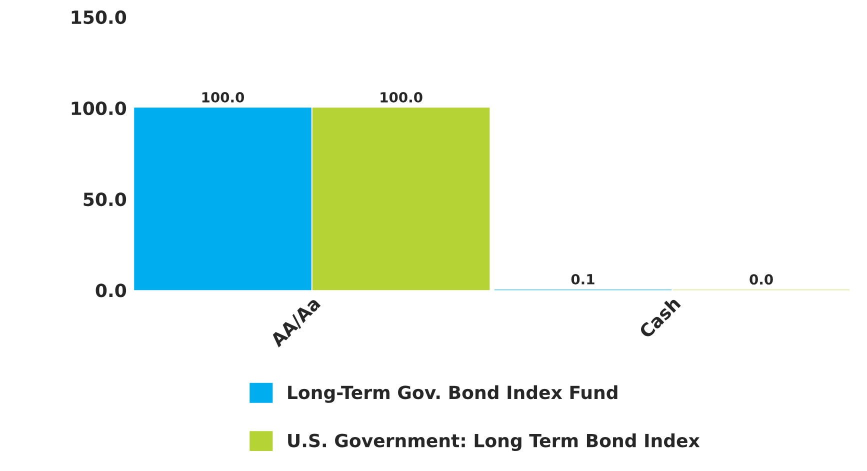 This screenshot has height=471, width=867. Describe the element at coordinates (453, 394) in the screenshot. I see `legend-label: Long-Term Gov. Bond Index Fund` at that location.